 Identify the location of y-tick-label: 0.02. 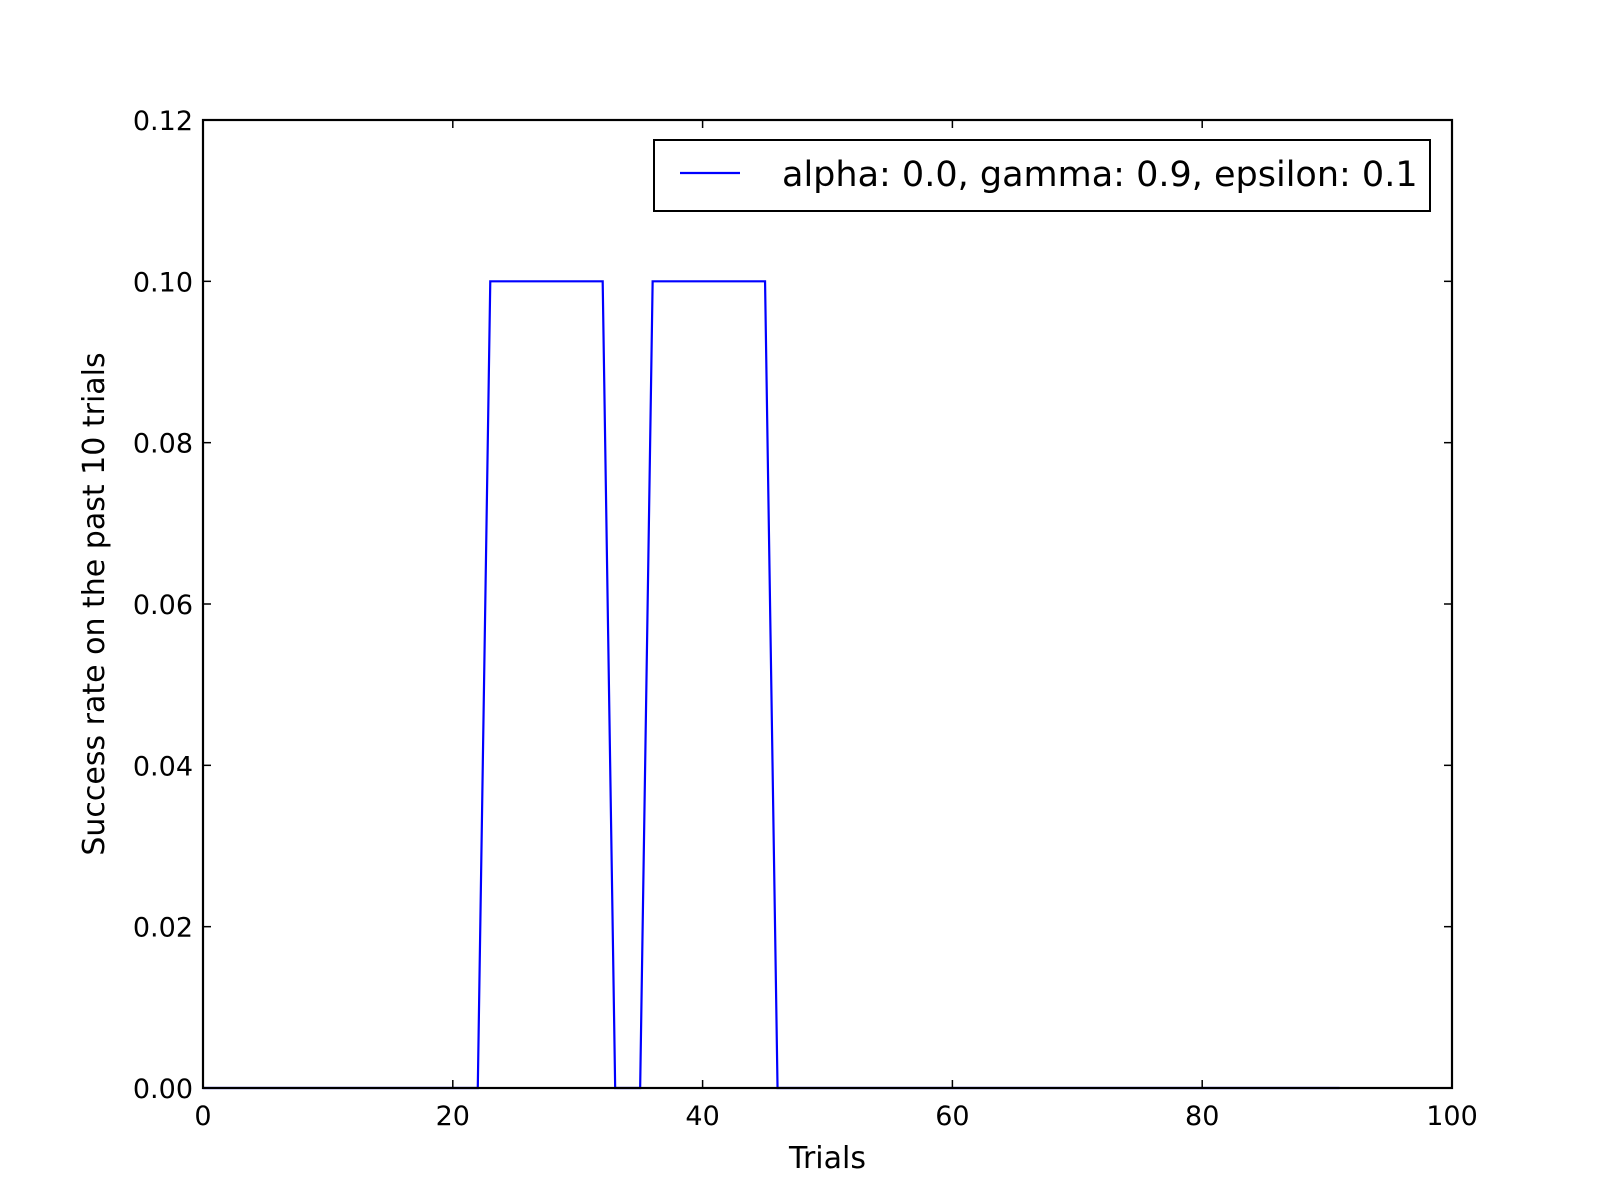
(163, 928).